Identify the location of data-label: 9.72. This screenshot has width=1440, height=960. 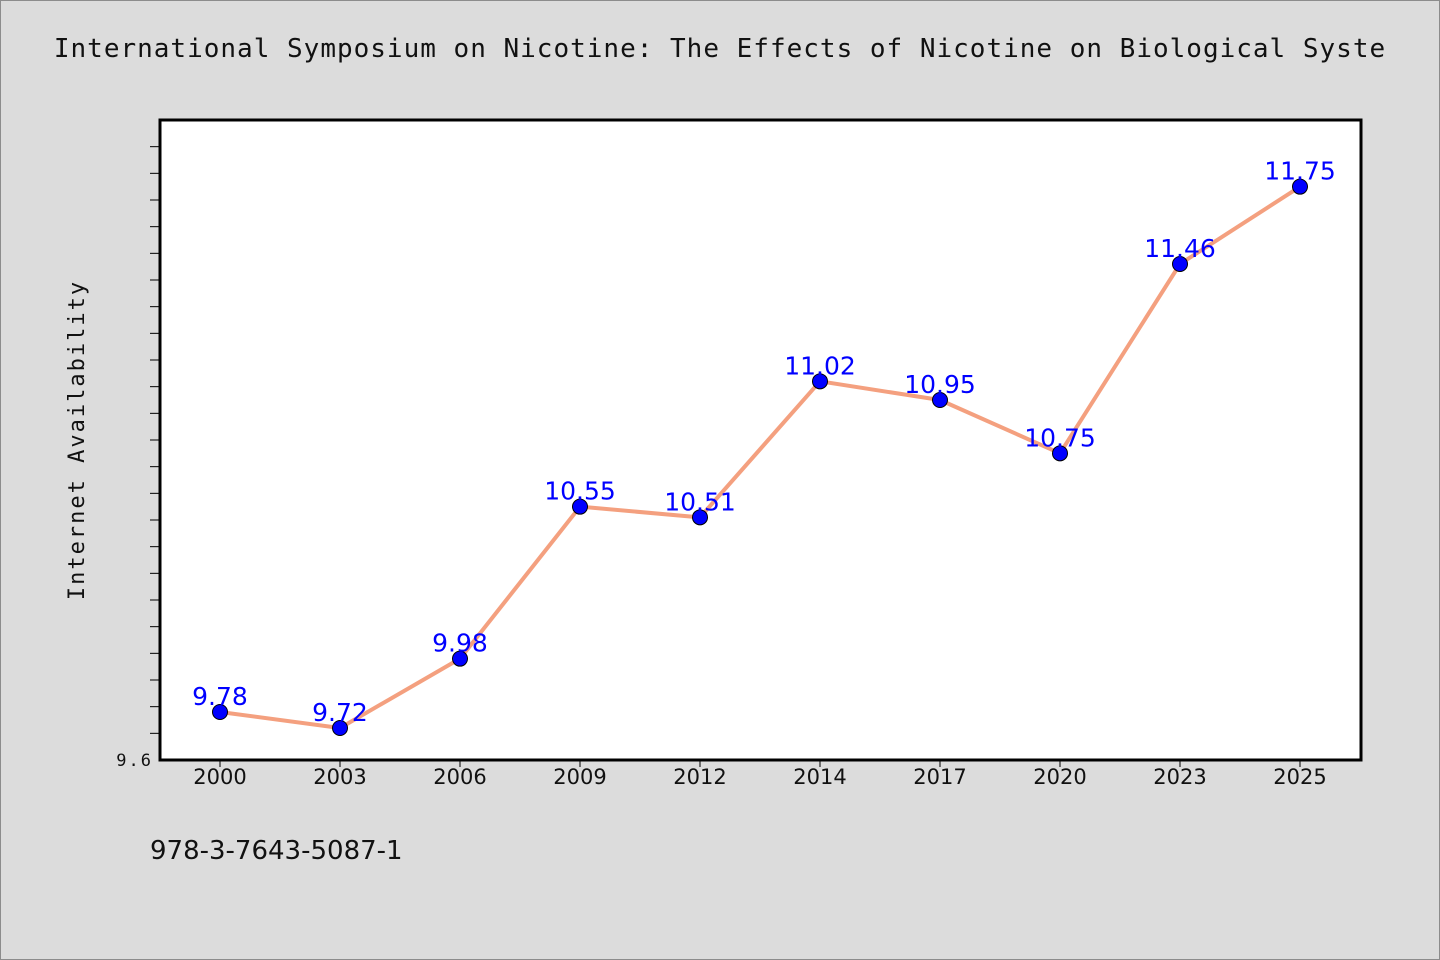
(340, 712).